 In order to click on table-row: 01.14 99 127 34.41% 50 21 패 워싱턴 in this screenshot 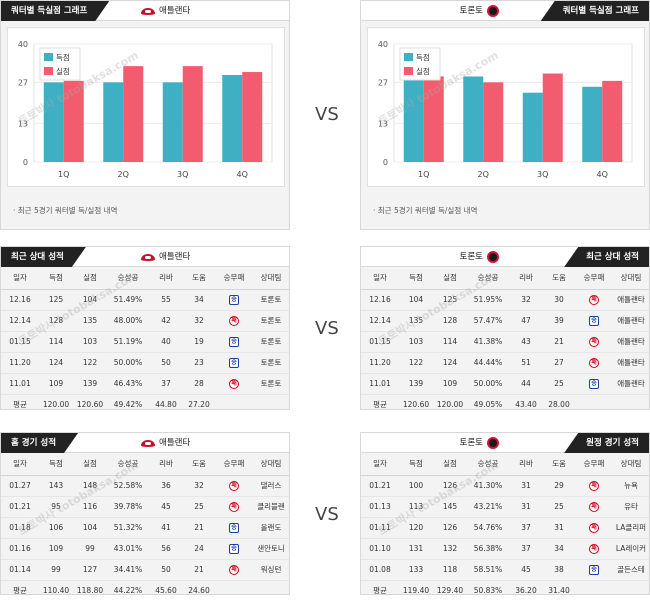, I will do `click(145, 570)`.